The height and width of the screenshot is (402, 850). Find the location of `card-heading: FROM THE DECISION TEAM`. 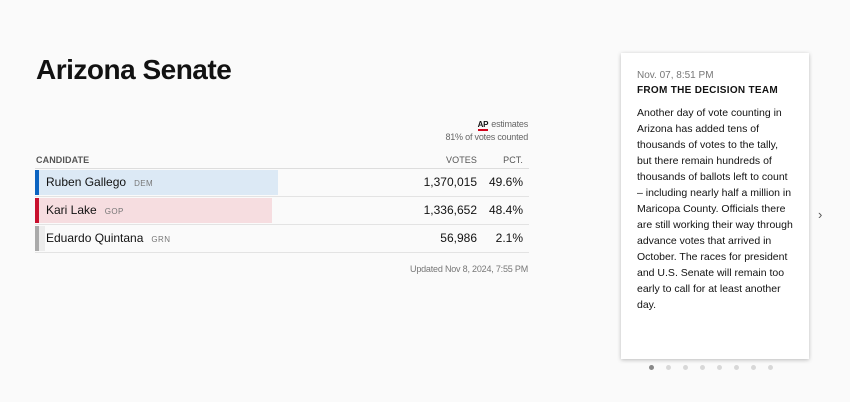

card-heading: FROM THE DECISION TEAM is located at coordinates (708, 90).